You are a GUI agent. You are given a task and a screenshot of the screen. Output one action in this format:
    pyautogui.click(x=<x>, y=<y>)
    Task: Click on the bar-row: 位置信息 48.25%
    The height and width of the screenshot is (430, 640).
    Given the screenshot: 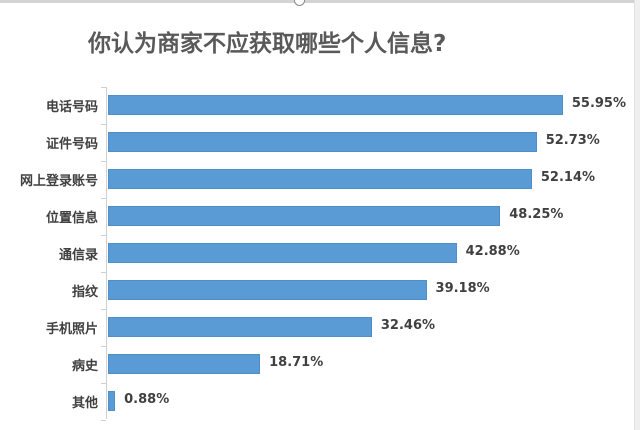 What is the action you would take?
    pyautogui.click(x=320, y=216)
    